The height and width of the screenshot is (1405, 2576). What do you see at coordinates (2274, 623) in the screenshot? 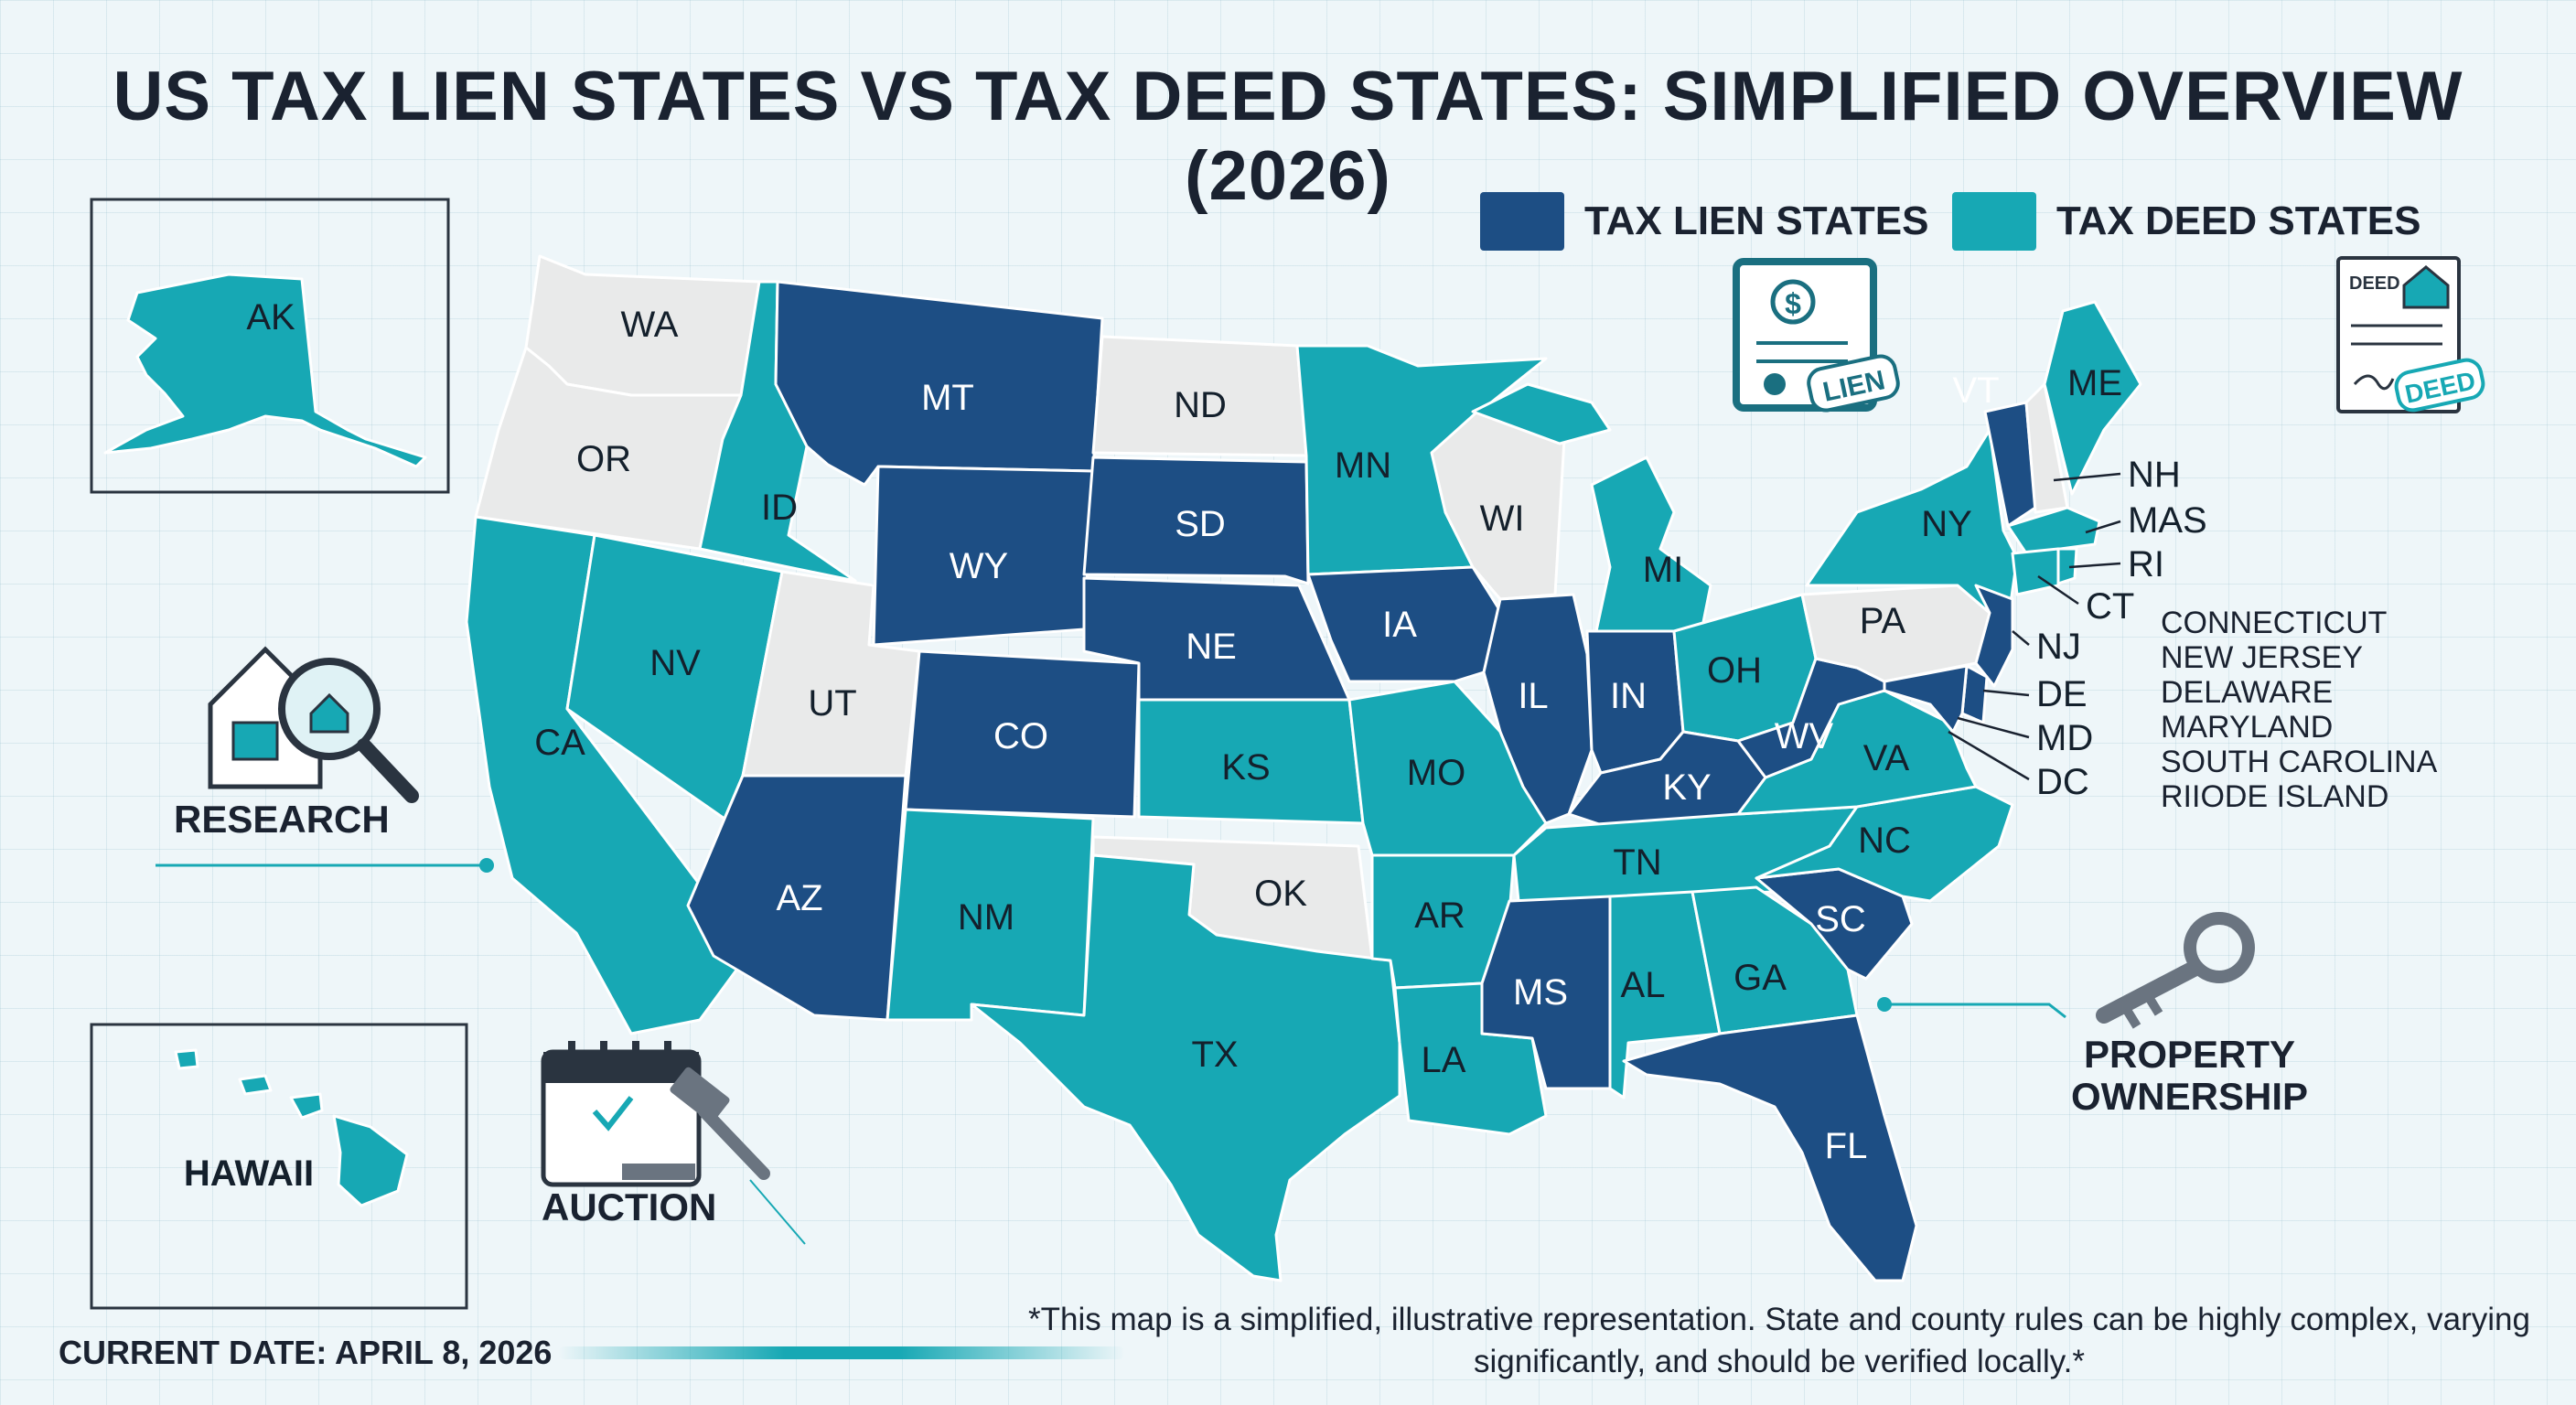
I see `list-item: CONNECTICUT` at bounding box center [2274, 623].